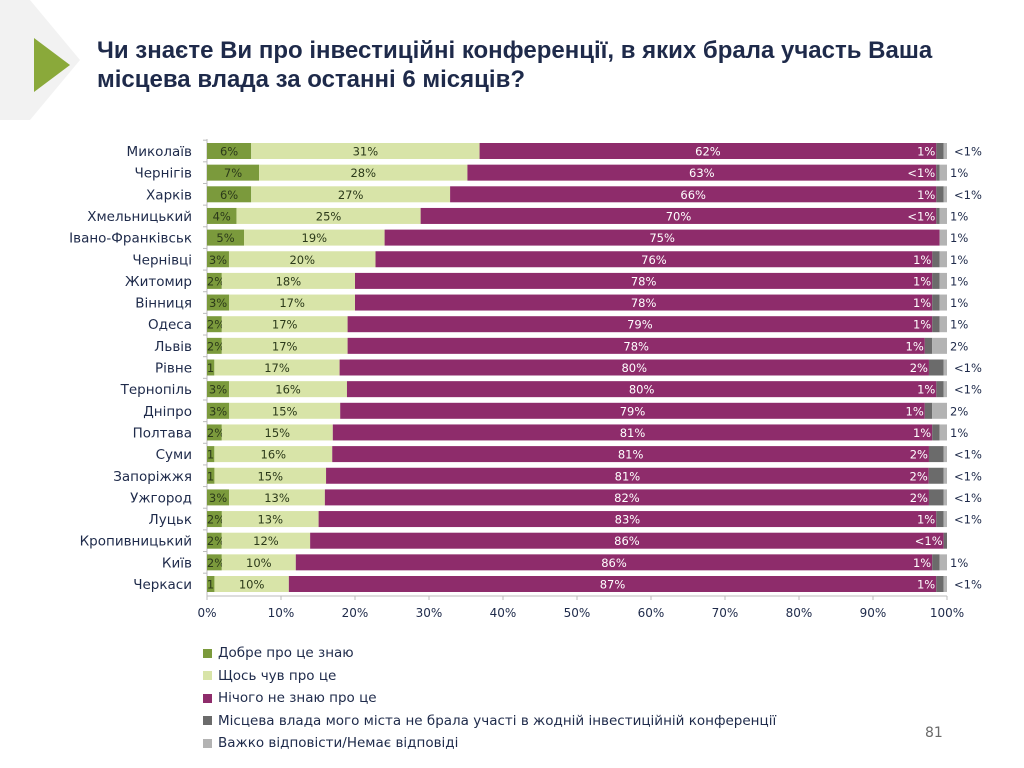 The image size is (1024, 768). What do you see at coordinates (259, 563) in the screenshot?
I see `data-label: 10%` at bounding box center [259, 563].